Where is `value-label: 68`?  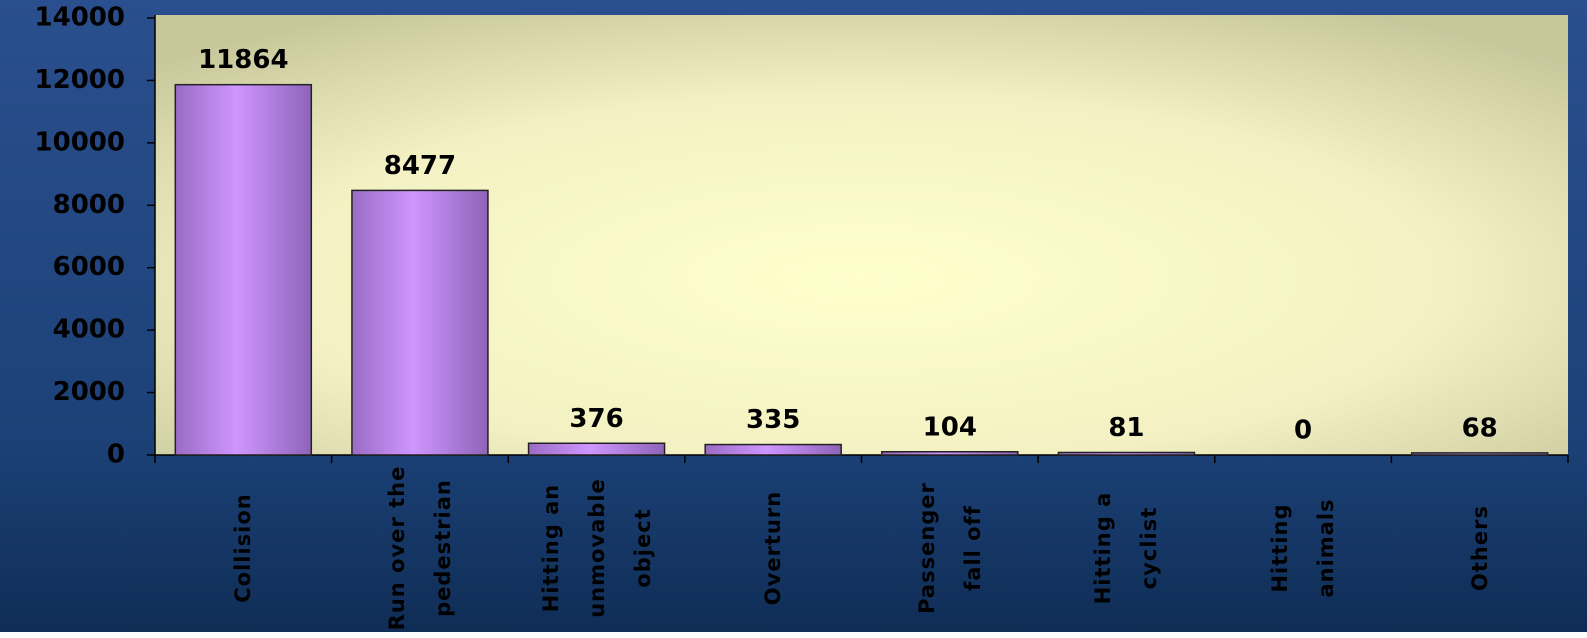
value-label: 68 is located at coordinates (1480, 428).